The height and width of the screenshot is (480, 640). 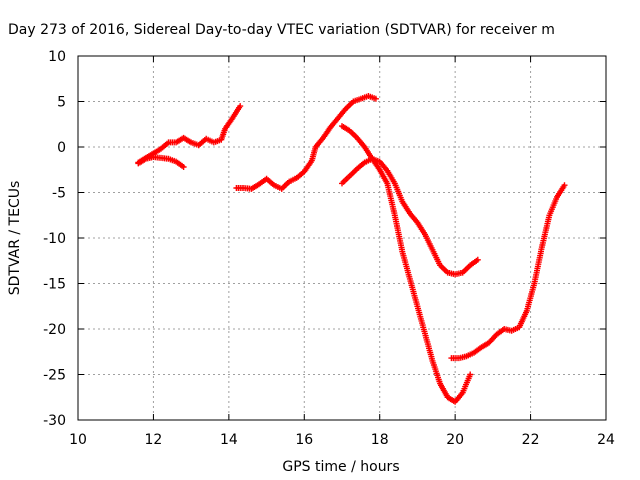 I want to click on x-tick-label: 10, so click(x=78, y=440).